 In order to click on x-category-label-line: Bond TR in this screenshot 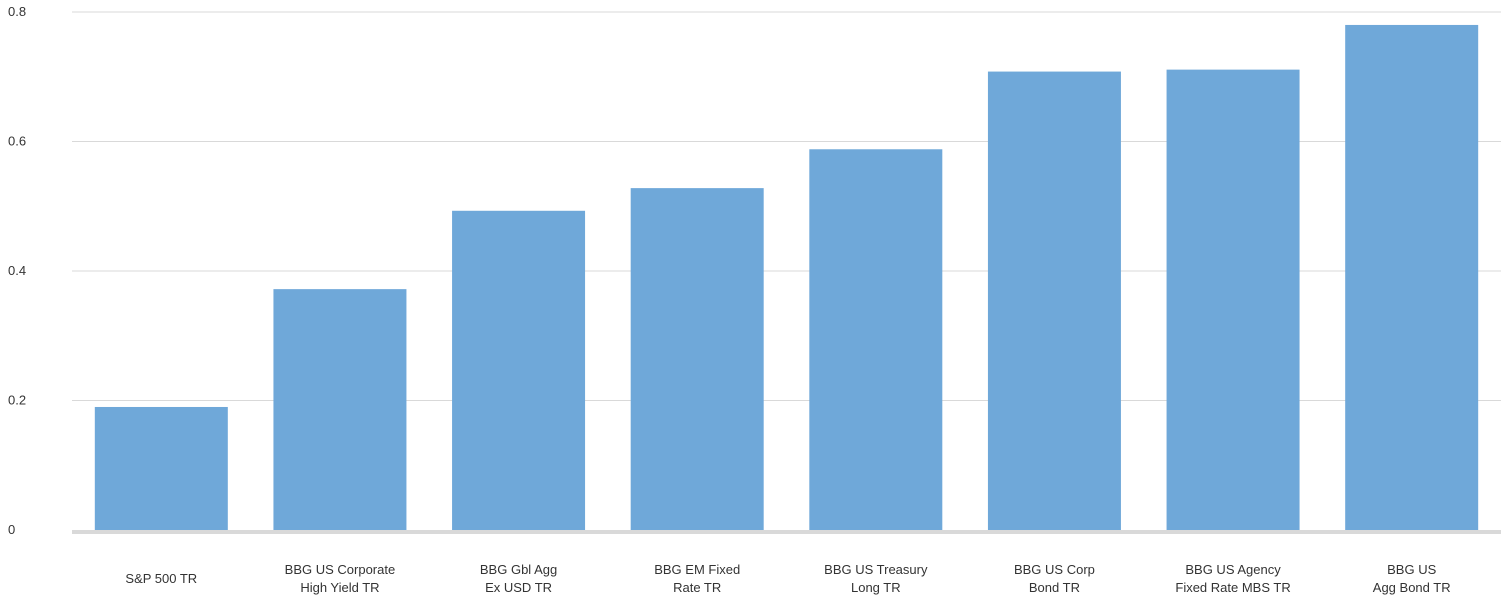, I will do `click(1054, 587)`.